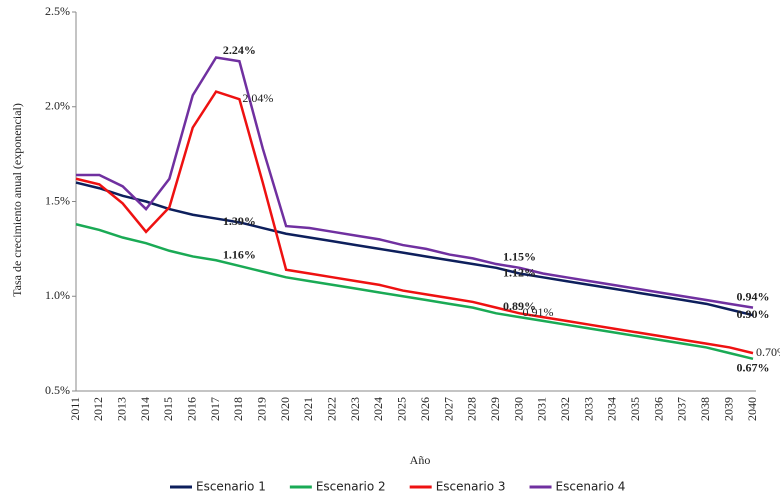 This screenshot has width=780, height=498. What do you see at coordinates (168, 409) in the screenshot?
I see `x-tick-label: 2015` at bounding box center [168, 409].